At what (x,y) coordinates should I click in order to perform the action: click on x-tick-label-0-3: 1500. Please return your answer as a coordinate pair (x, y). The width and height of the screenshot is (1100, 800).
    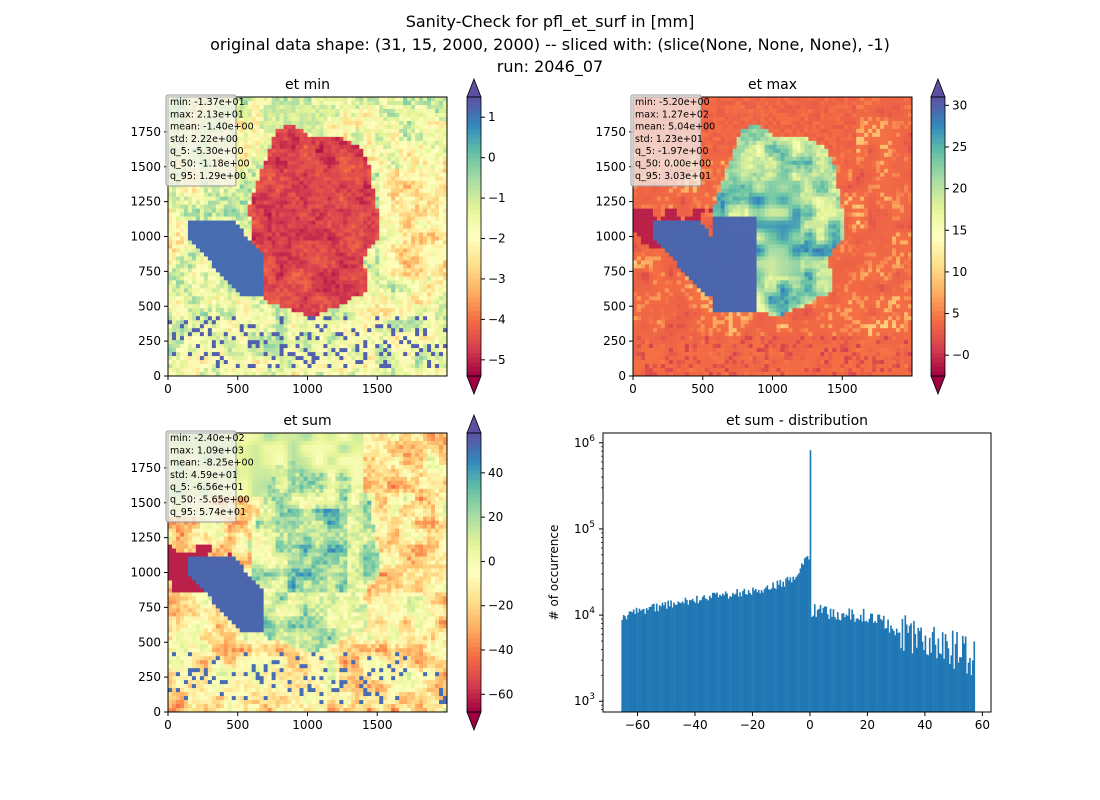
    Looking at the image, I should click on (377, 389).